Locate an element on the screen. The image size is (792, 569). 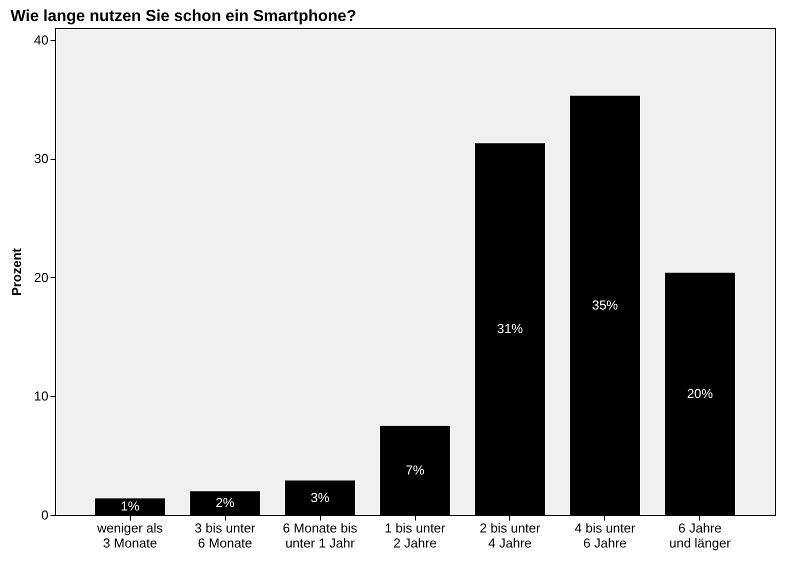
y-tick-label: 0 is located at coordinates (44, 515).